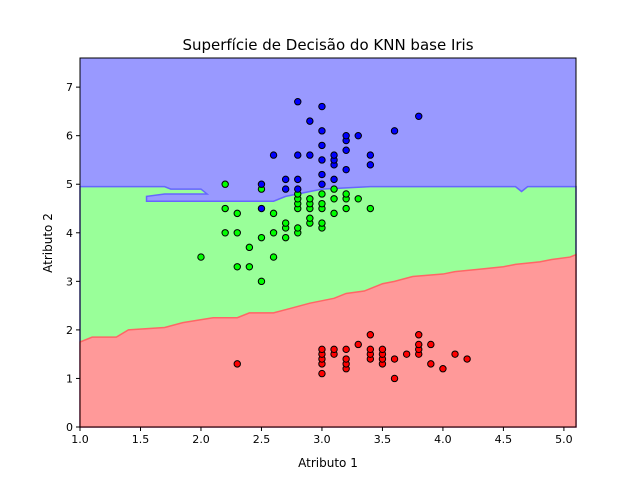  Describe the element at coordinates (69, 330) in the screenshot. I see `y-tick-label: 2` at that location.